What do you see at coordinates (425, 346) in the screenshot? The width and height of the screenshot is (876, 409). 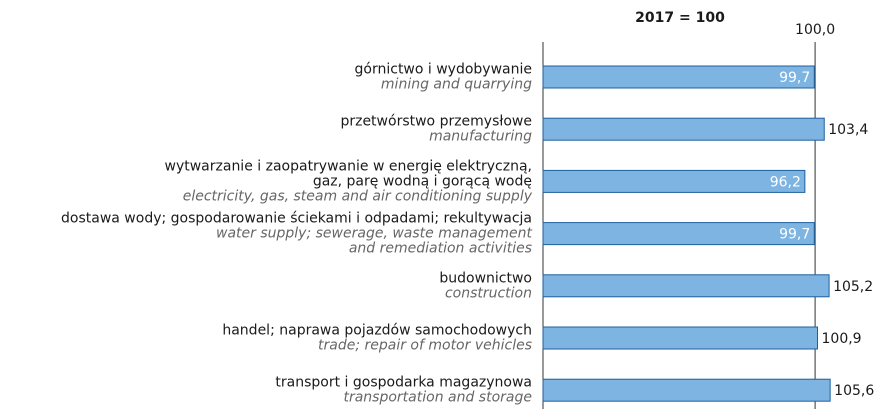 I see `category-label-en: trade; repair of motor vehicles` at bounding box center [425, 346].